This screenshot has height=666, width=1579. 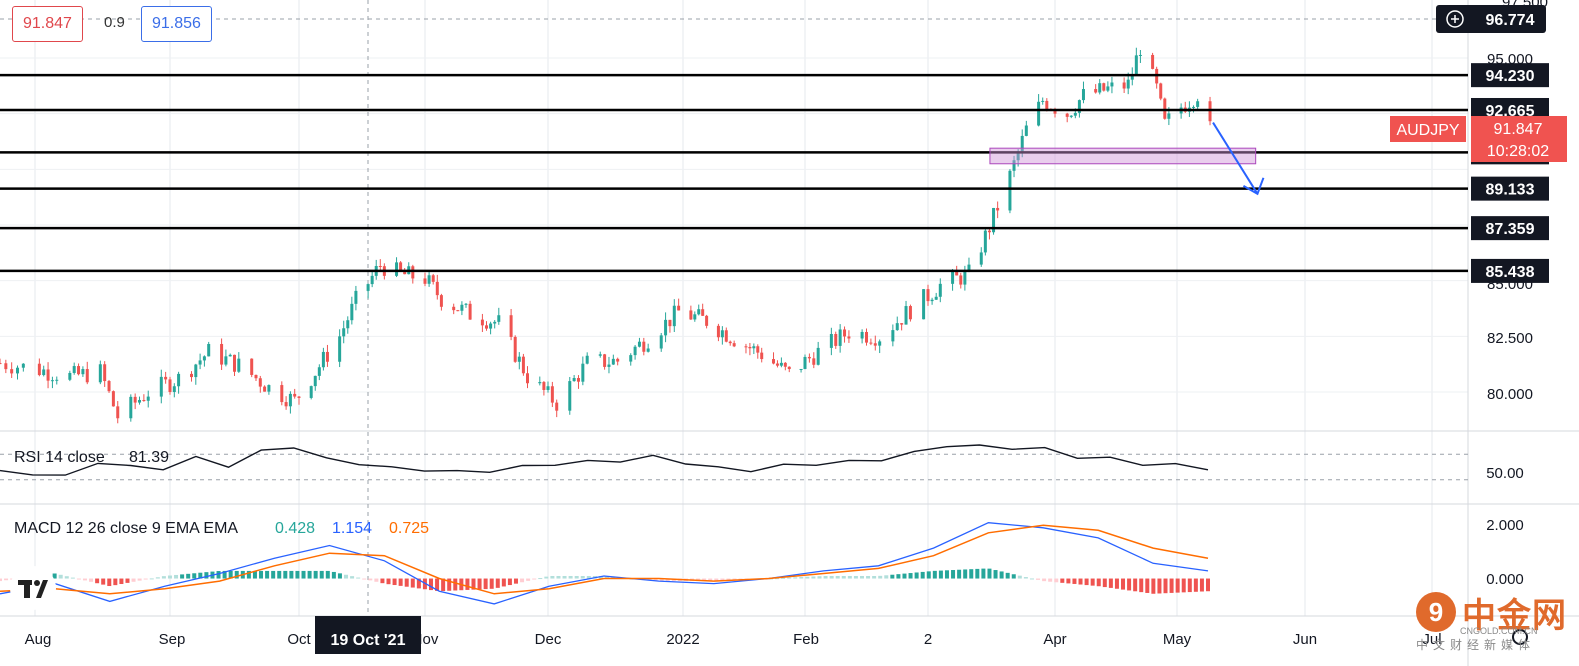 What do you see at coordinates (352, 528) in the screenshot?
I see `macd-value: 1.154` at bounding box center [352, 528].